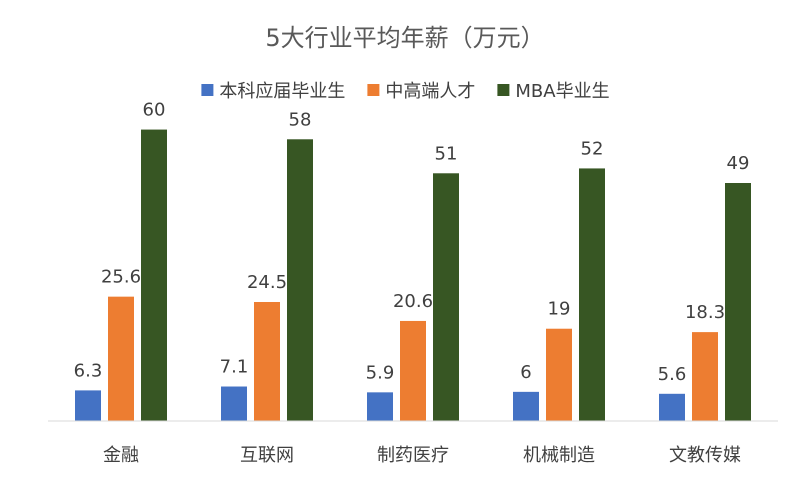 Image resolution: width=811 pixels, height=504 pixels. Describe the element at coordinates (413, 301) in the screenshot. I see `data-label-2-3: 20.6` at that location.